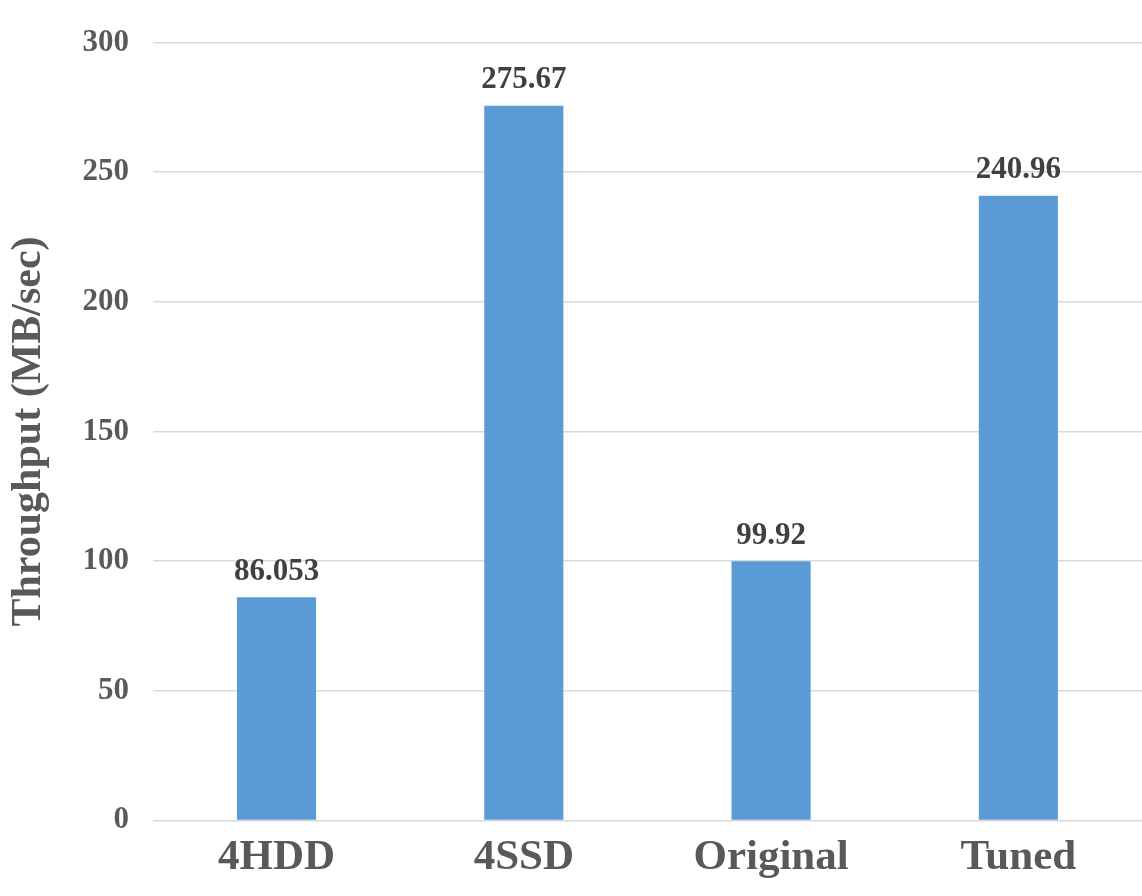 This screenshot has width=1142, height=896. What do you see at coordinates (105, 559) in the screenshot?
I see `y-tick-label: 100` at bounding box center [105, 559].